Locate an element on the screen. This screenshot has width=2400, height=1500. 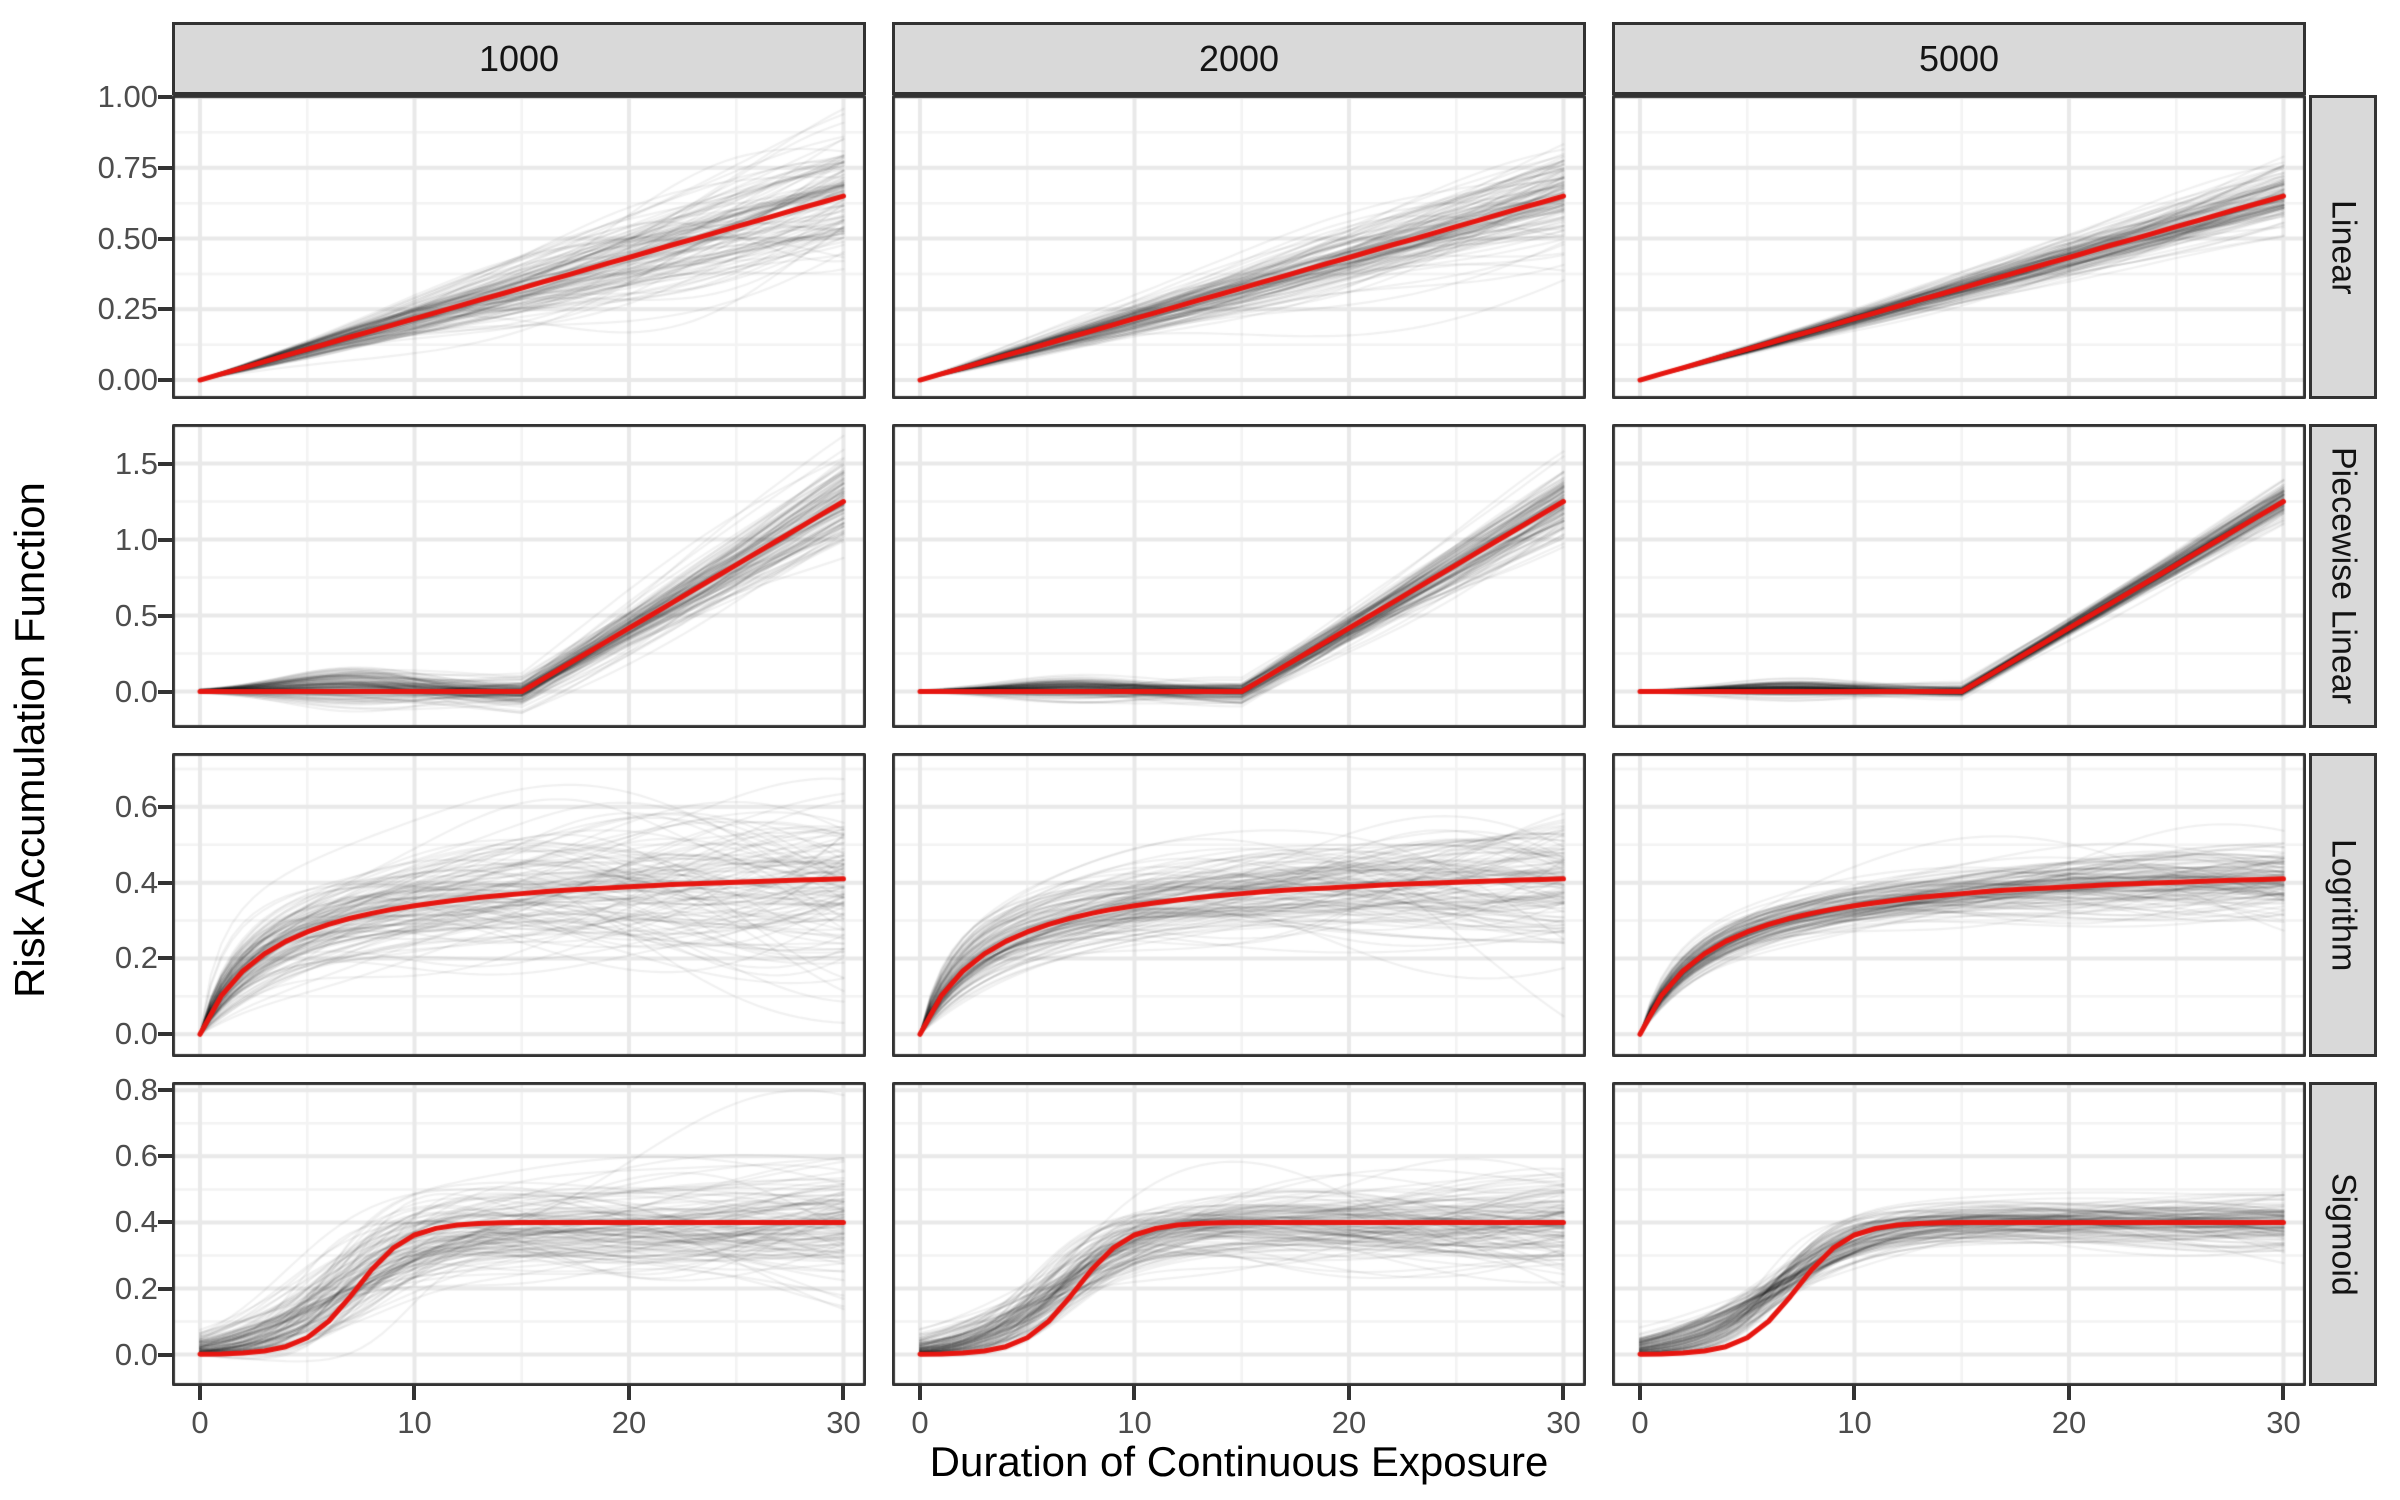
panel-sigmoid-2000 is located at coordinates (1239, 1234).